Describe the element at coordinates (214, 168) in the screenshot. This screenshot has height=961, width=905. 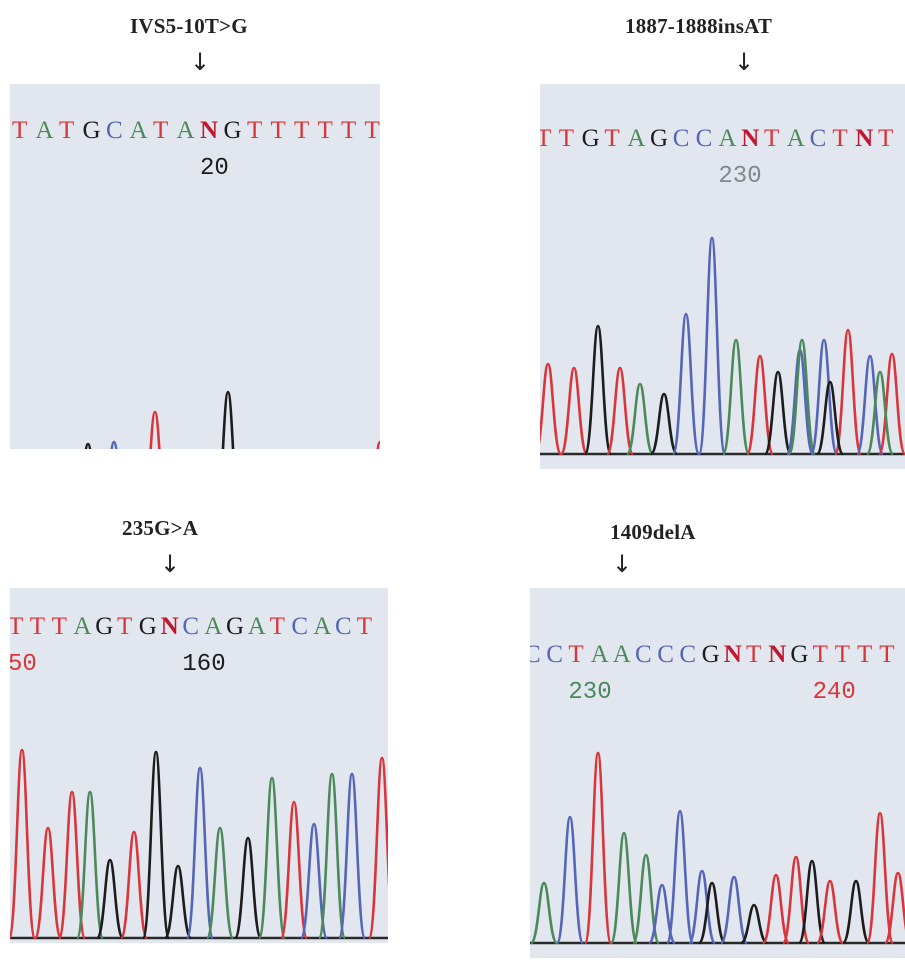
I see `position-number: 20` at that location.